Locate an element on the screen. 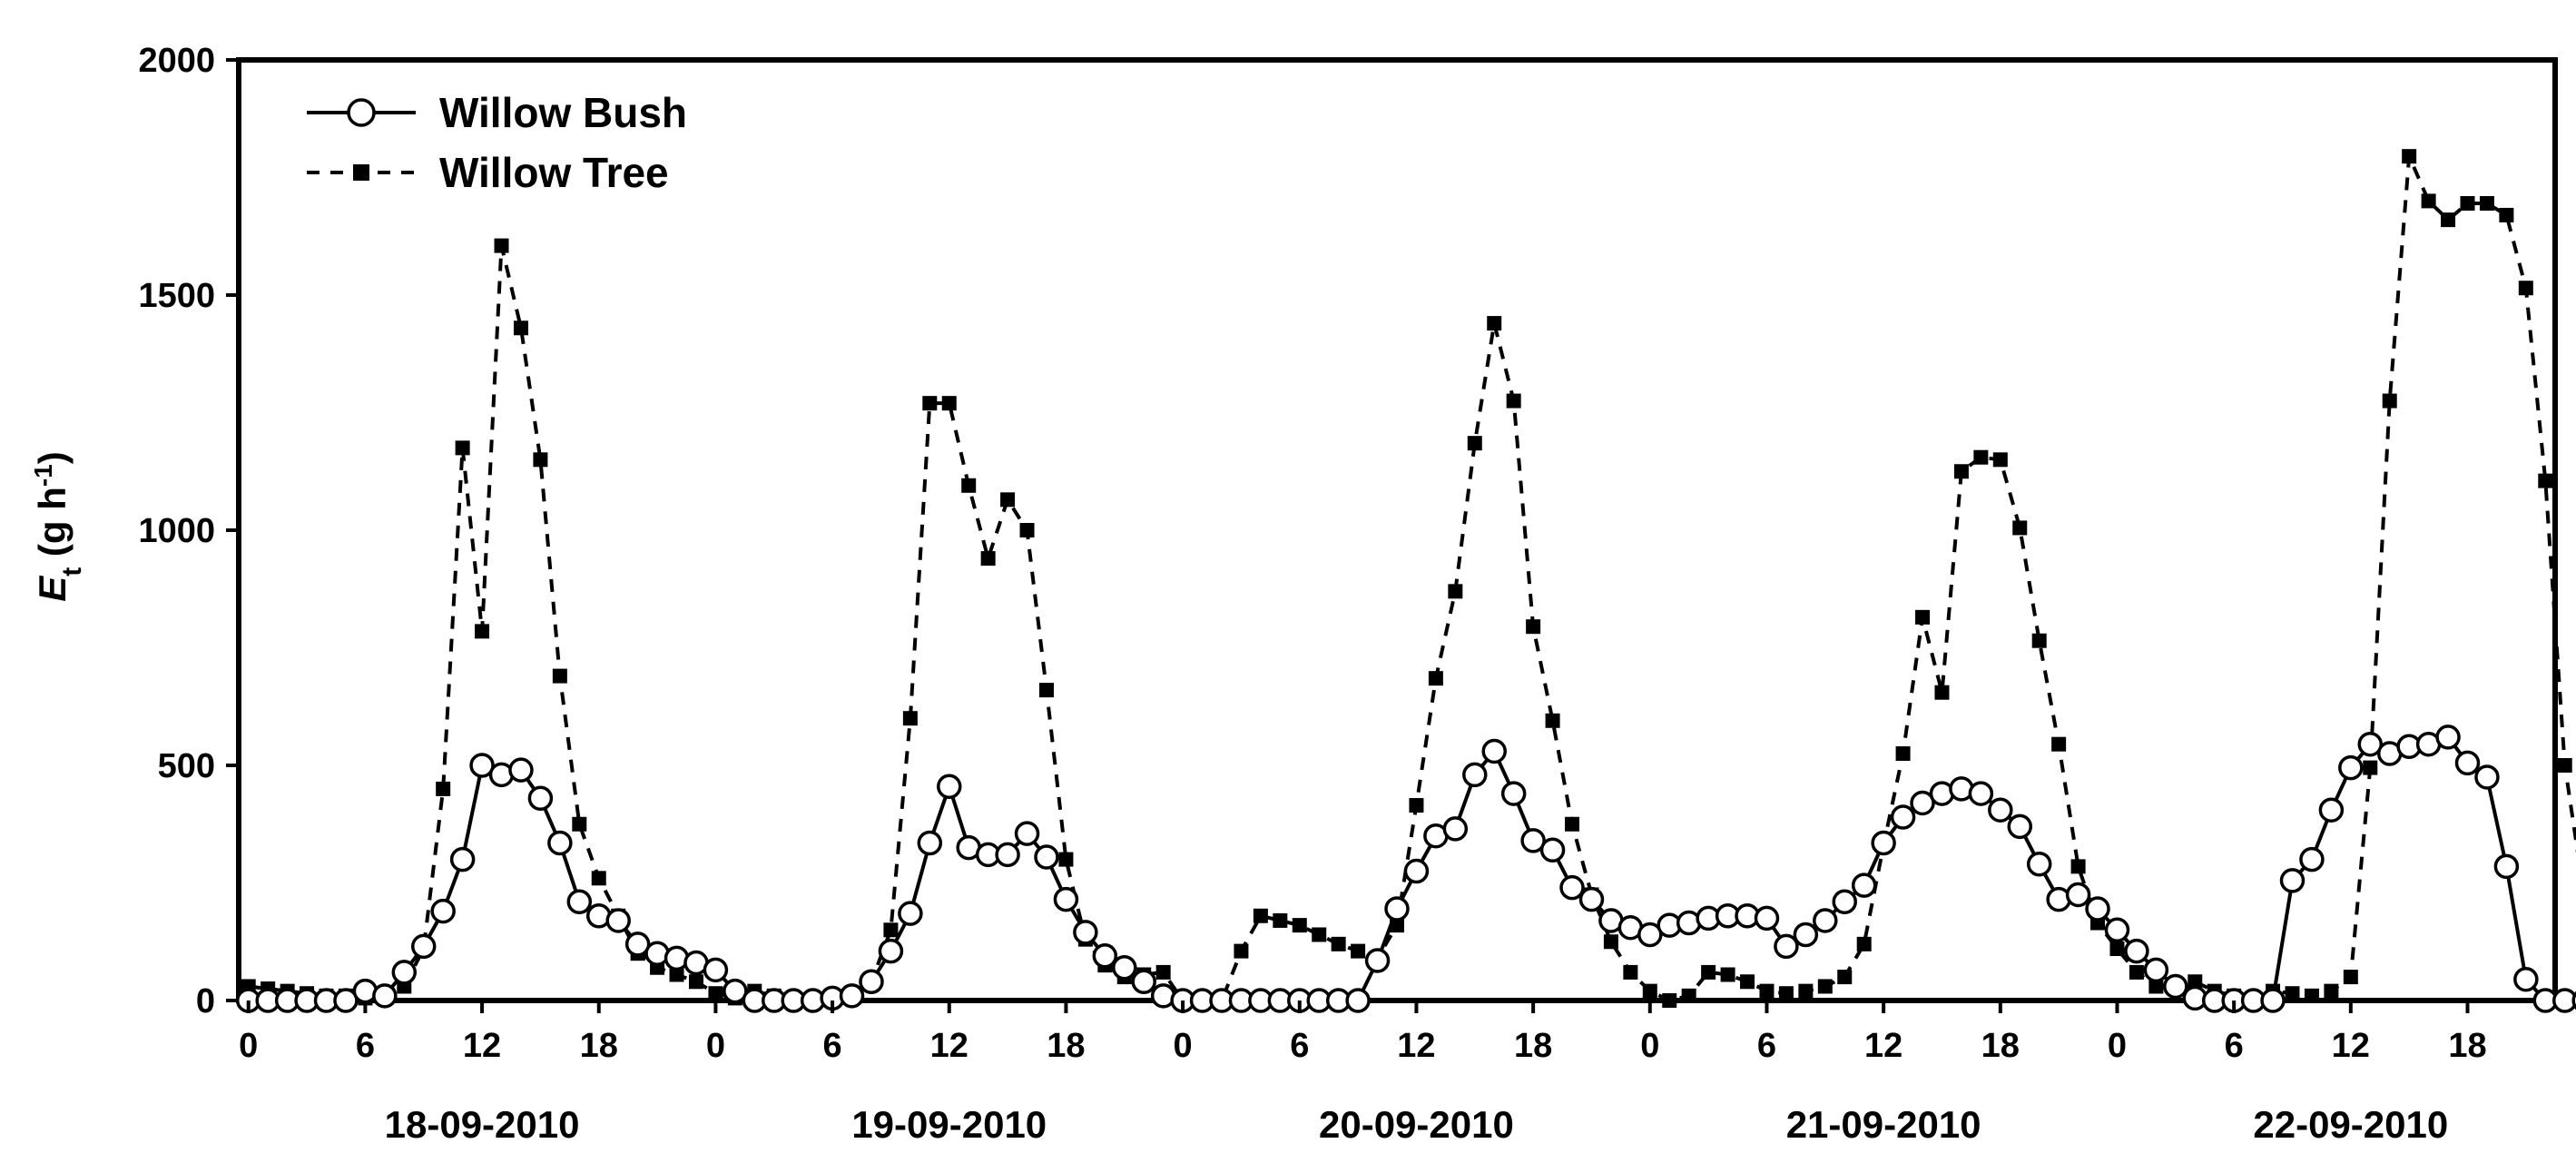 This screenshot has width=2576, height=1173. y-axis-label-unit-sup: -1 is located at coordinates (43, 476).